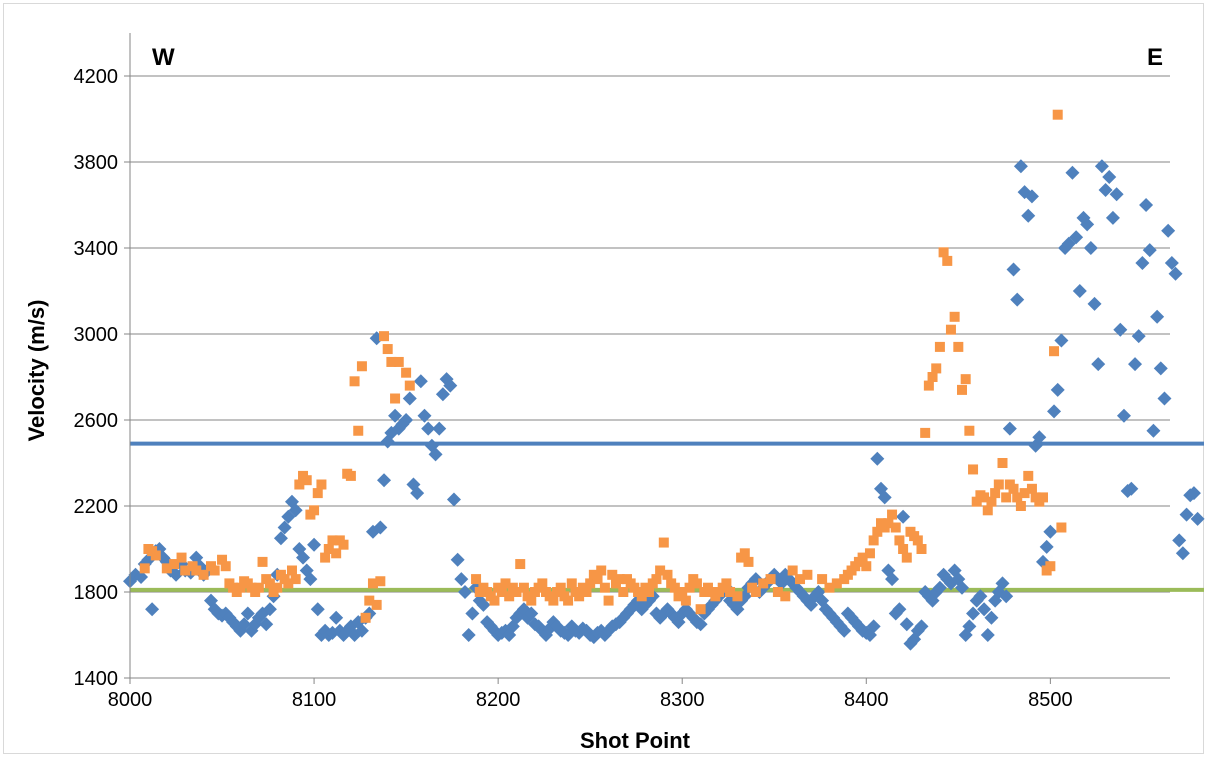 The height and width of the screenshot is (757, 1207). I want to click on x-tick-label: 8100, so click(314, 700).